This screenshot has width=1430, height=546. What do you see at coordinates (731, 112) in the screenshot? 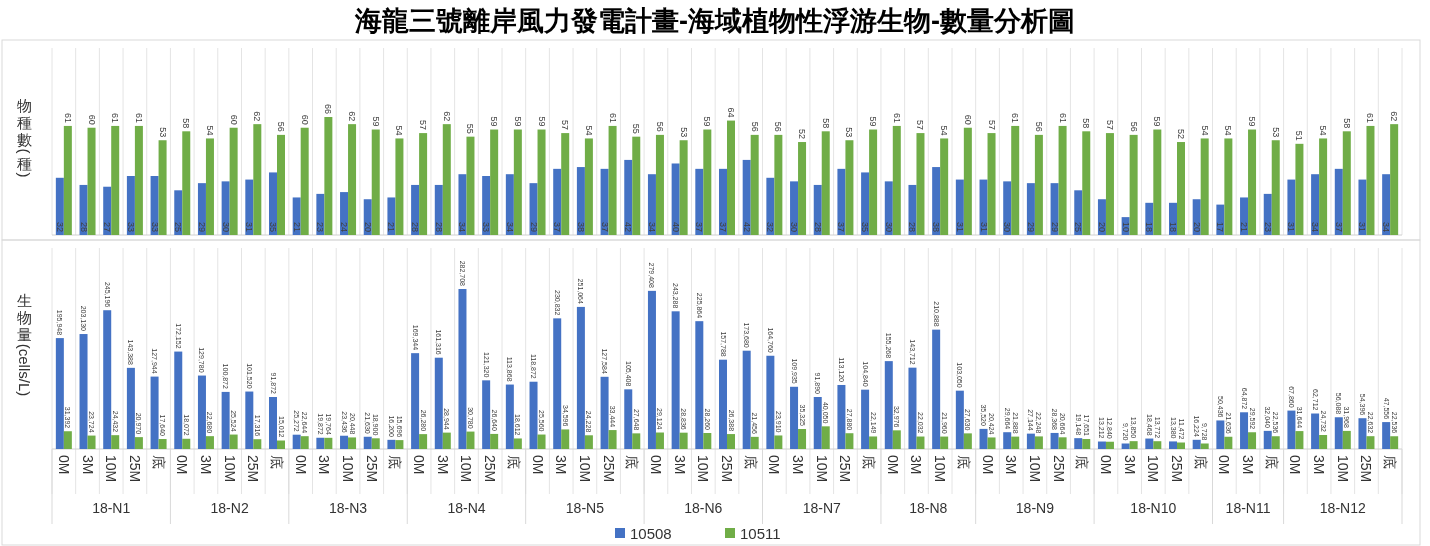
I see `data-label: 64` at bounding box center [731, 112].